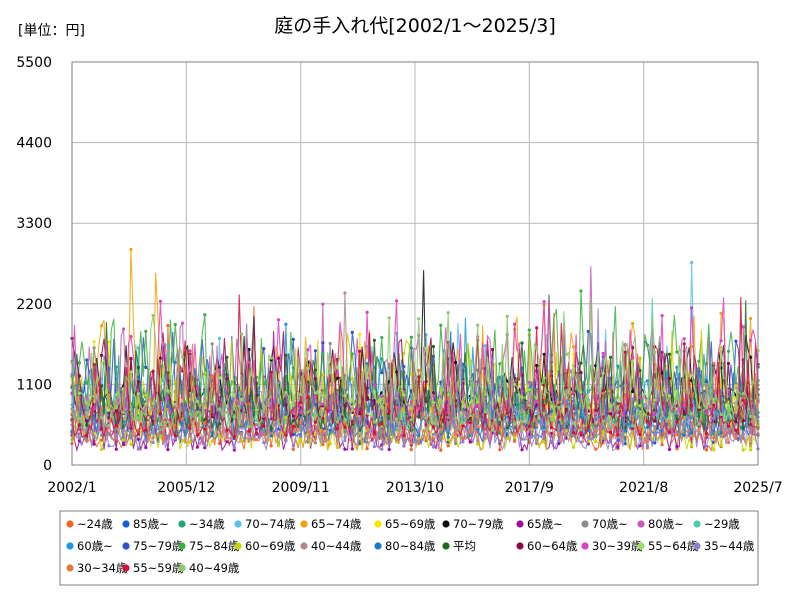 The width and height of the screenshot is (800, 600). Describe the element at coordinates (270, 524) in the screenshot. I see `legend-label: 70~74歳` at that location.